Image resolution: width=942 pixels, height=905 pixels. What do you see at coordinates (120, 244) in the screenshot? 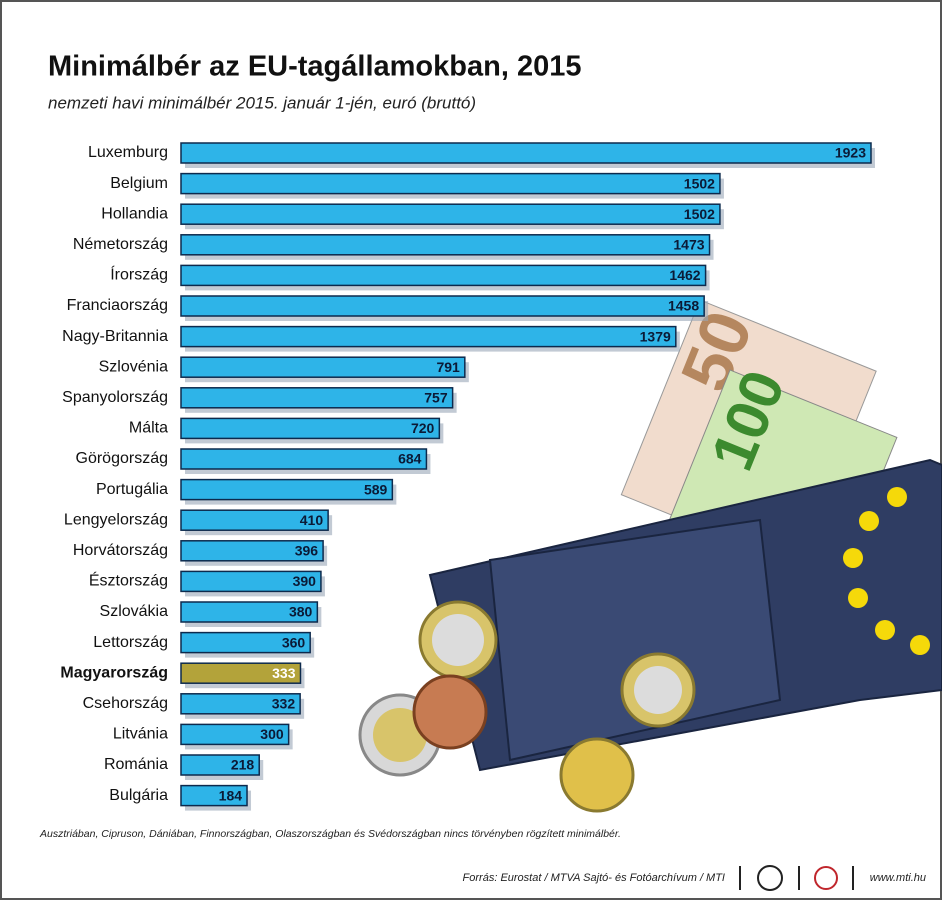
I see `category-label: Németország` at bounding box center [120, 244].